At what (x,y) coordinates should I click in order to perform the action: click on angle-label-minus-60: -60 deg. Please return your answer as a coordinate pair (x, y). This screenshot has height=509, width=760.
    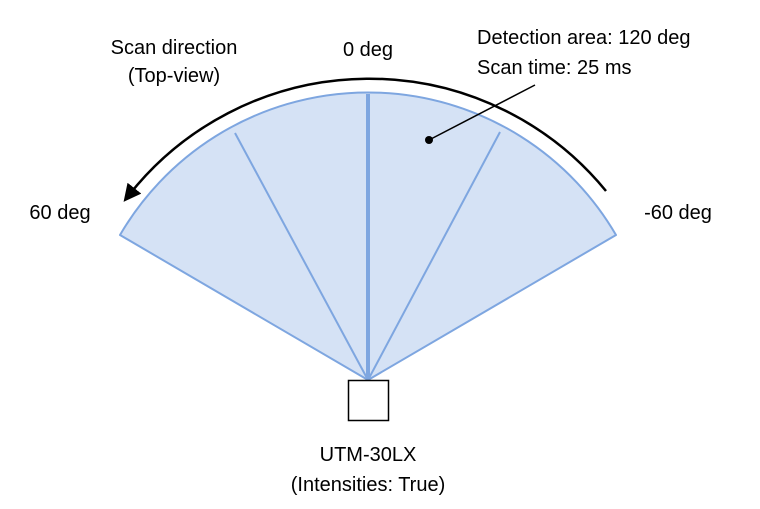
    Looking at the image, I should click on (678, 213).